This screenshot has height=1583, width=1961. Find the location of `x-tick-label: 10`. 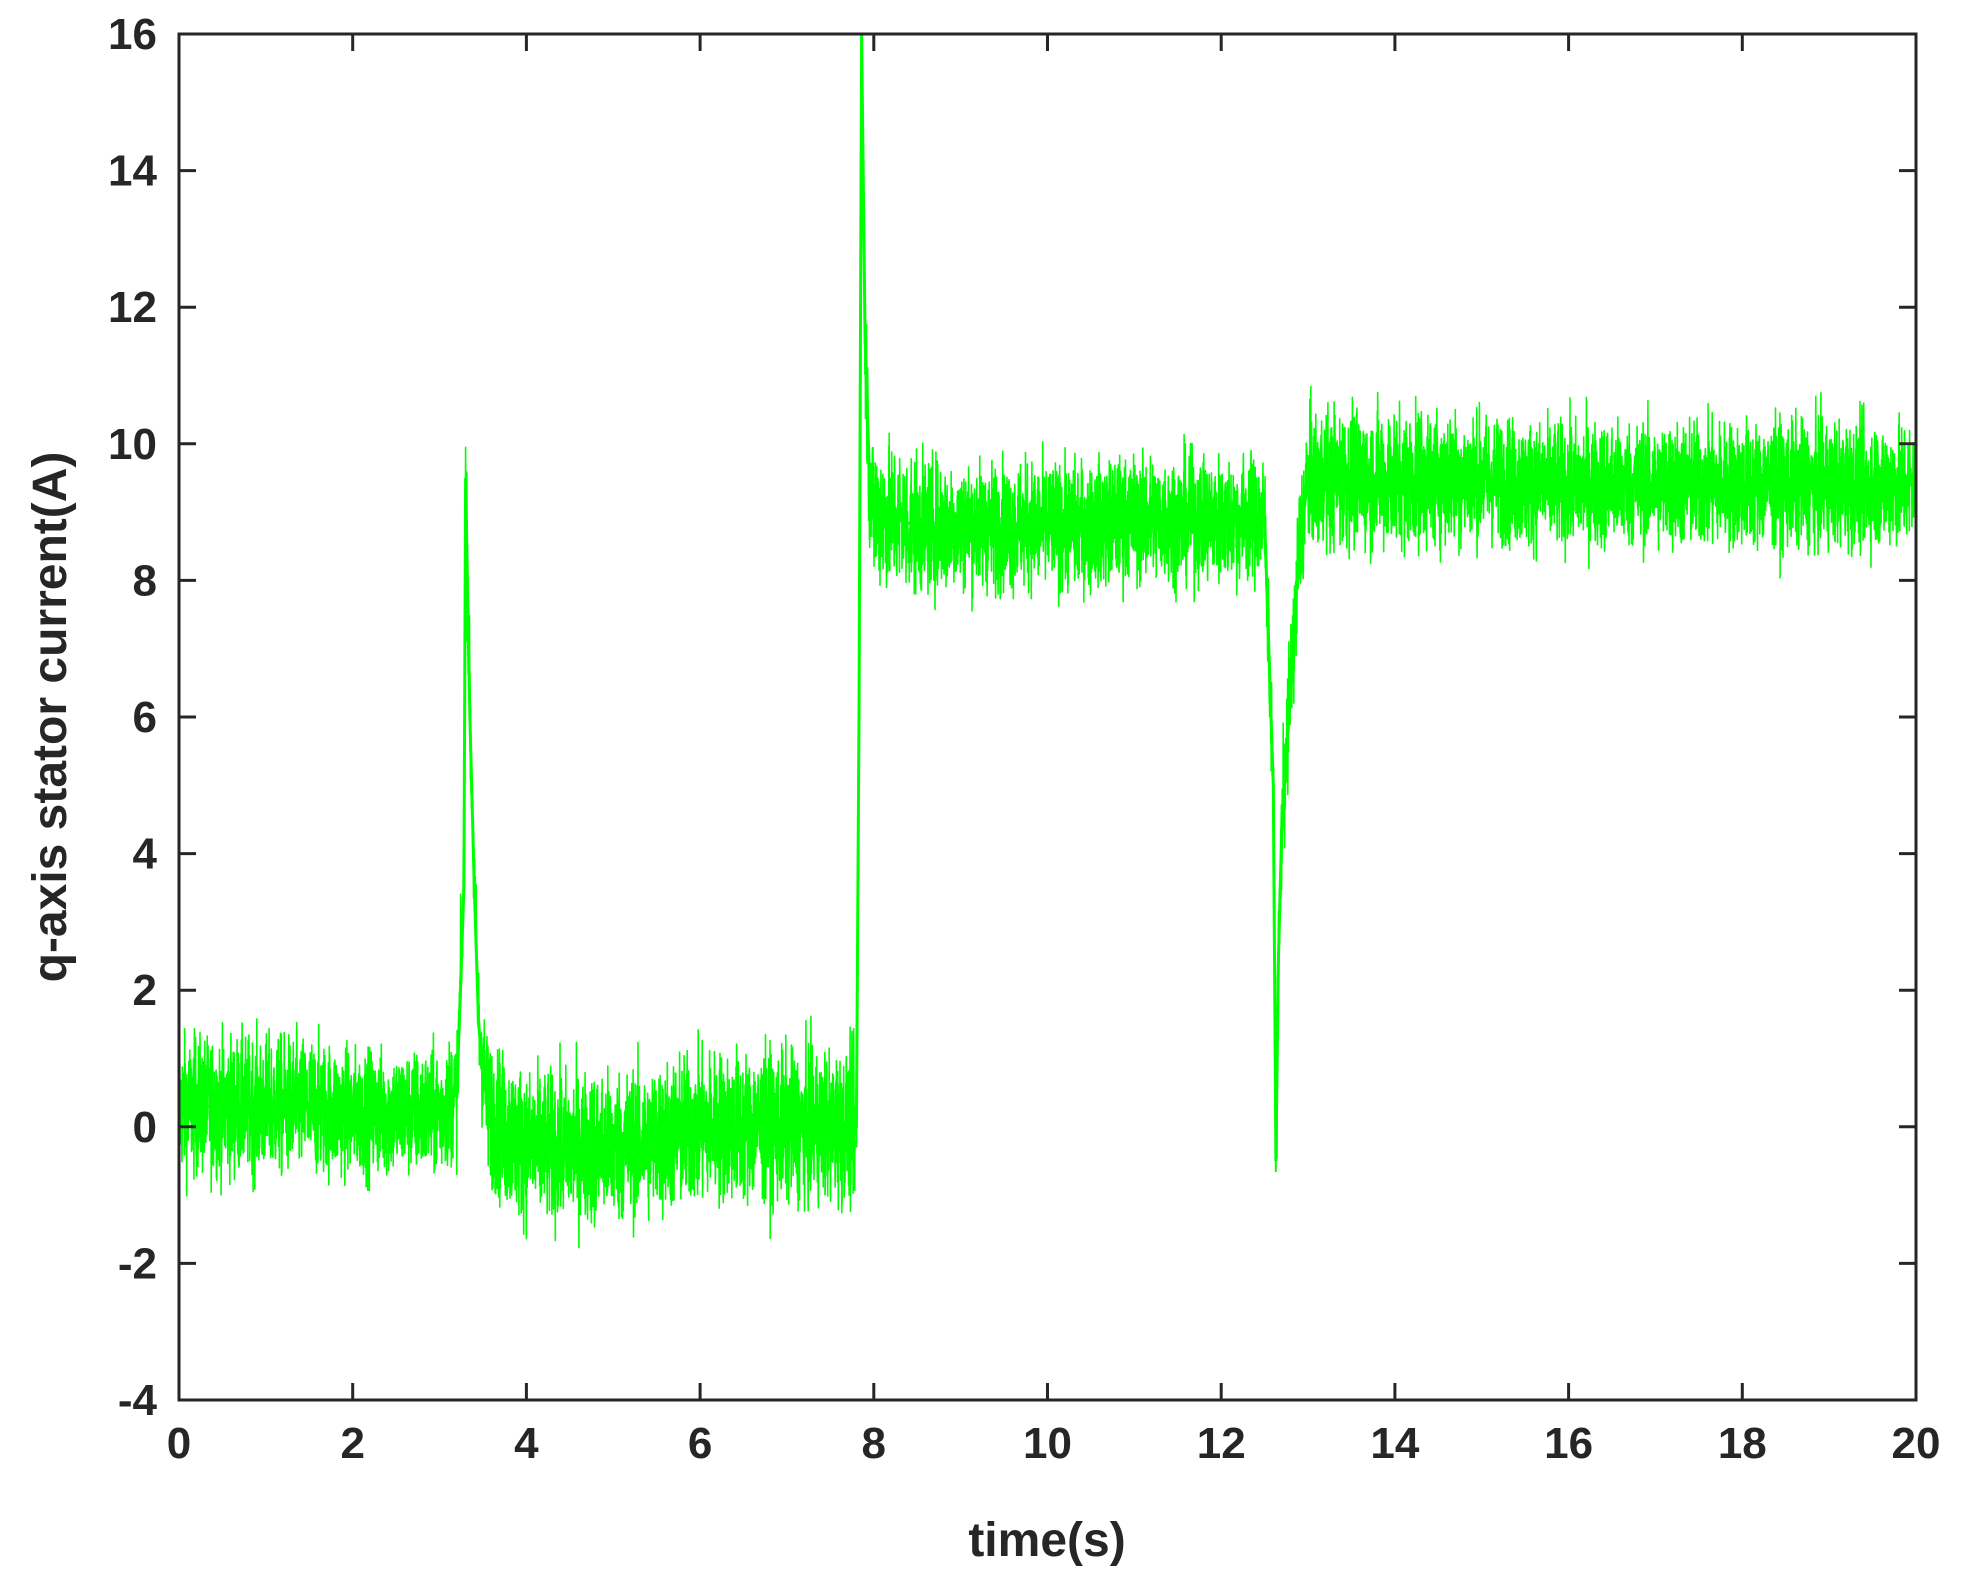

x-tick-label: 10 is located at coordinates (1047, 1443).